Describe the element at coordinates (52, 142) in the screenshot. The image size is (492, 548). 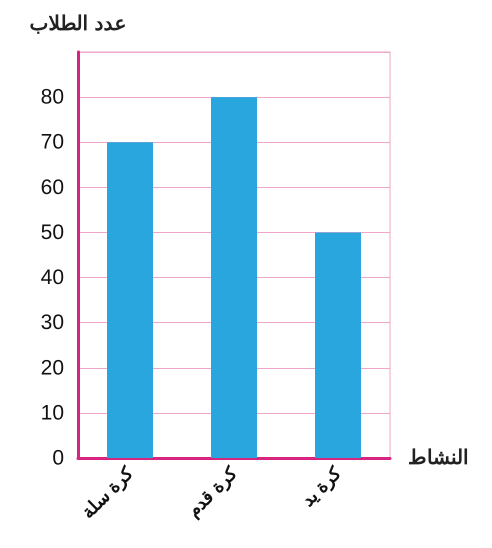
I see `y-tick-label: 70` at that location.